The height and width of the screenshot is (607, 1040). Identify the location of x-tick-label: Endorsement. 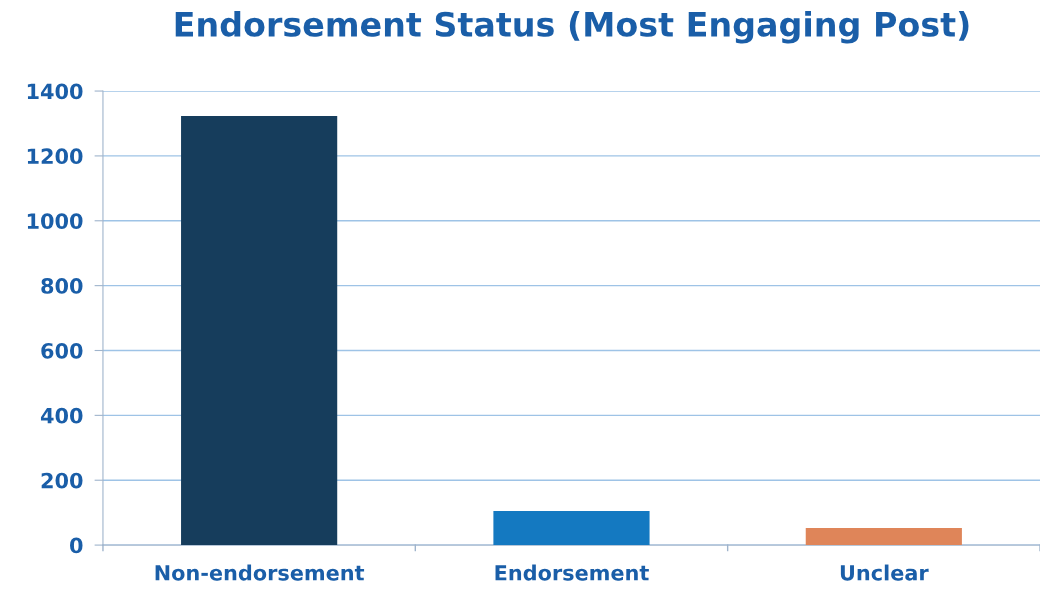
(572, 572).